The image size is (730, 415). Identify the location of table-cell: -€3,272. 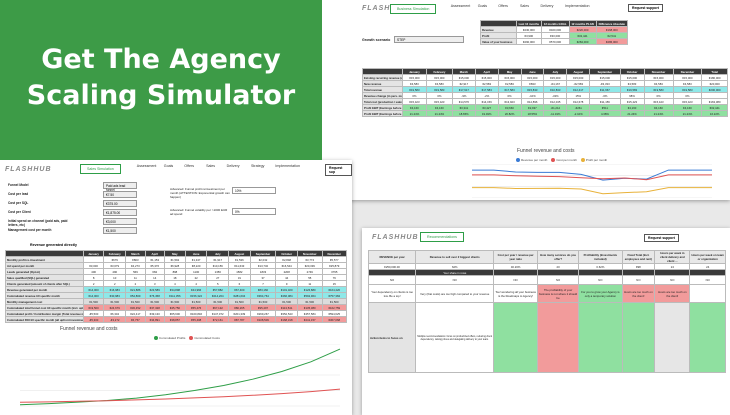
(115, 319).